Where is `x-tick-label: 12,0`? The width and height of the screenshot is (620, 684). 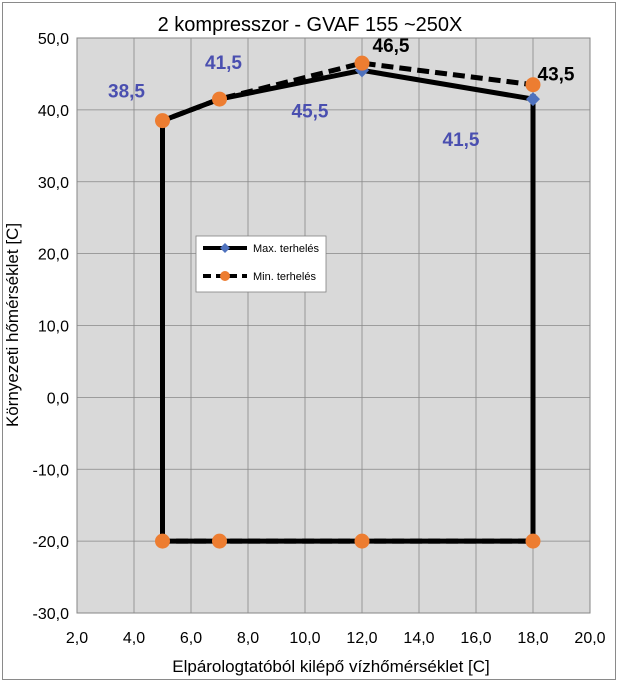
x-tick-label: 12,0 is located at coordinates (361, 638).